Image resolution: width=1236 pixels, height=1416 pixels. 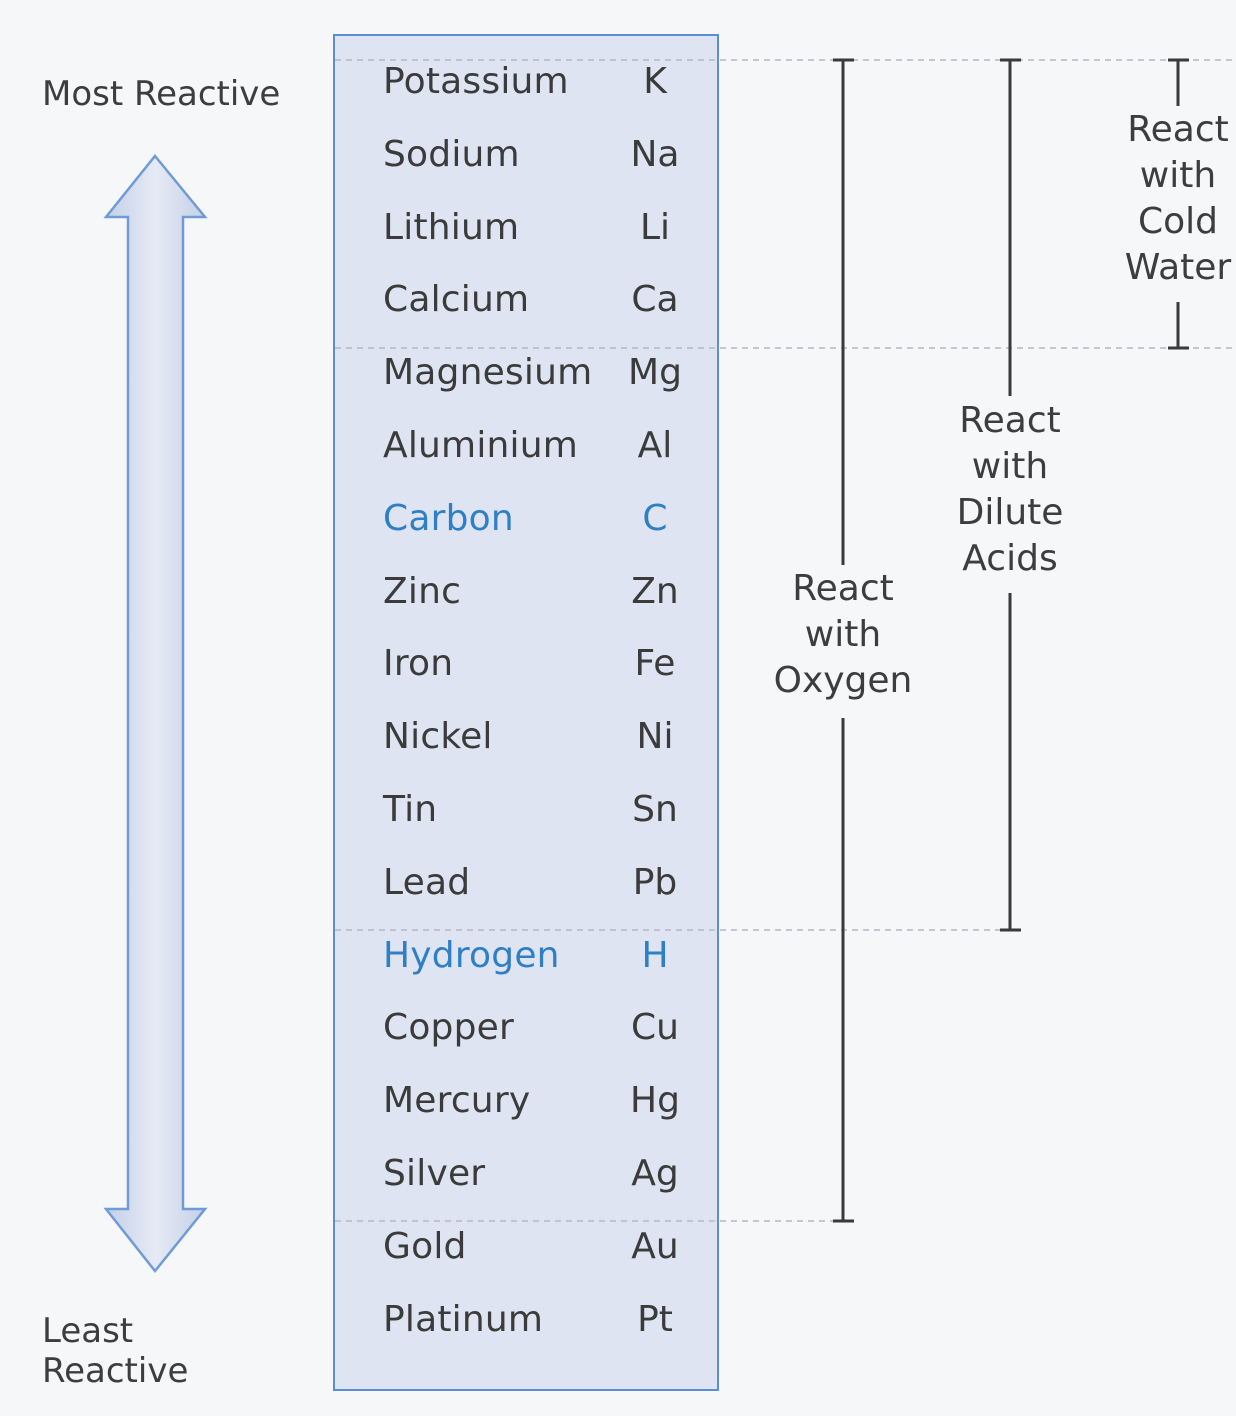 What do you see at coordinates (655, 1028) in the screenshot?
I see `metal-symbol: Cu` at bounding box center [655, 1028].